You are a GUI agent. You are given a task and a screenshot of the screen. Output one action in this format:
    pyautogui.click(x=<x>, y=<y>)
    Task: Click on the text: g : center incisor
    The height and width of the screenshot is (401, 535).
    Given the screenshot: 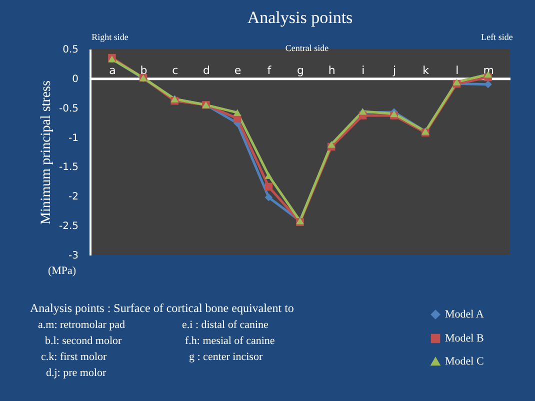 What is the action you would take?
    pyautogui.click(x=226, y=357)
    